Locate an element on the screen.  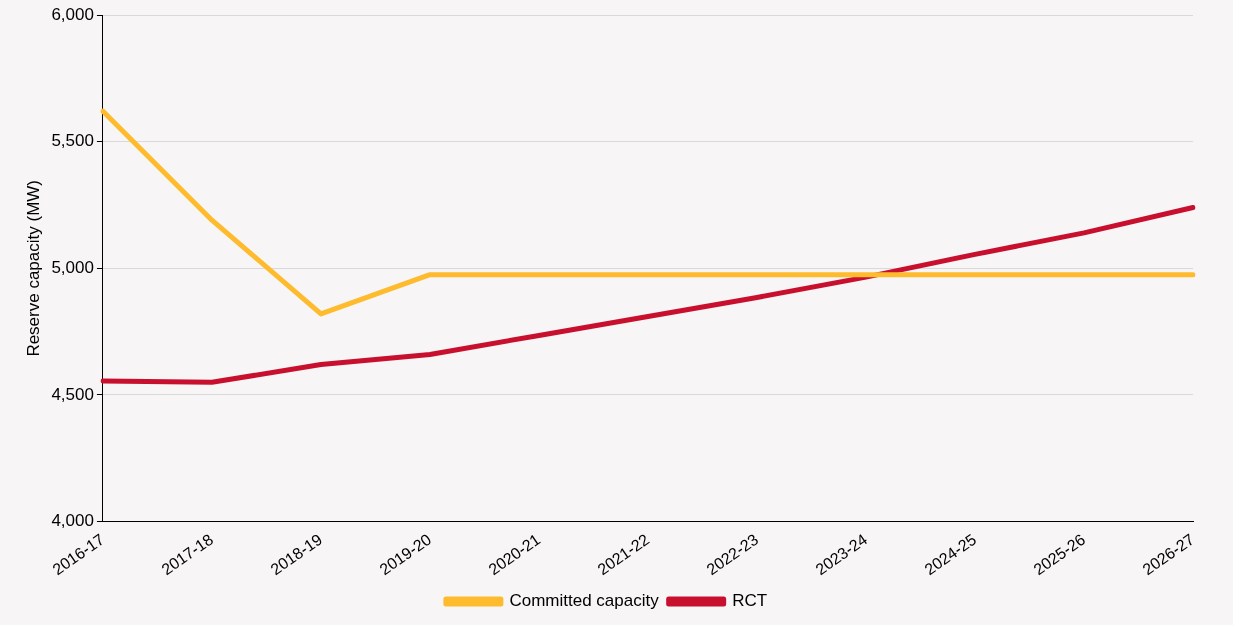
legend-label: Committed capacity is located at coordinates (584, 601).